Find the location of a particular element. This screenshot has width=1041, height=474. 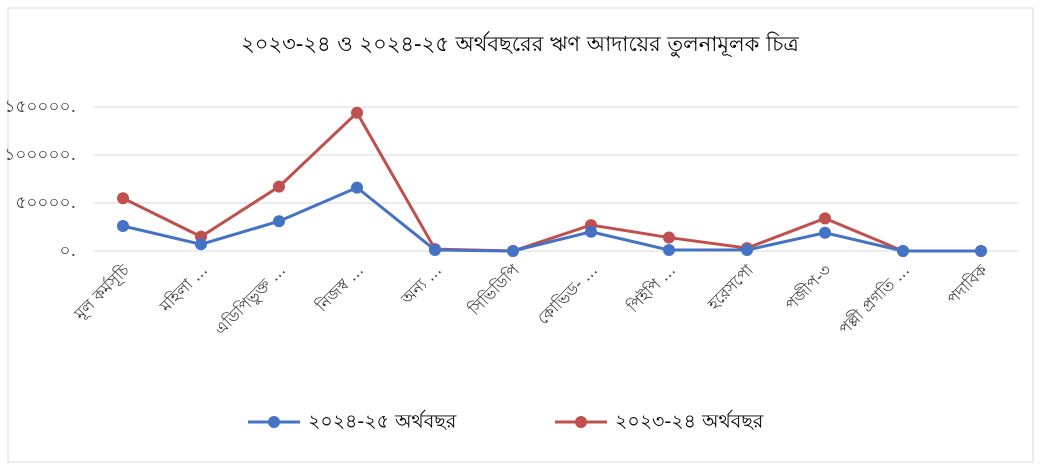

series-line is located at coordinates (551, 219).